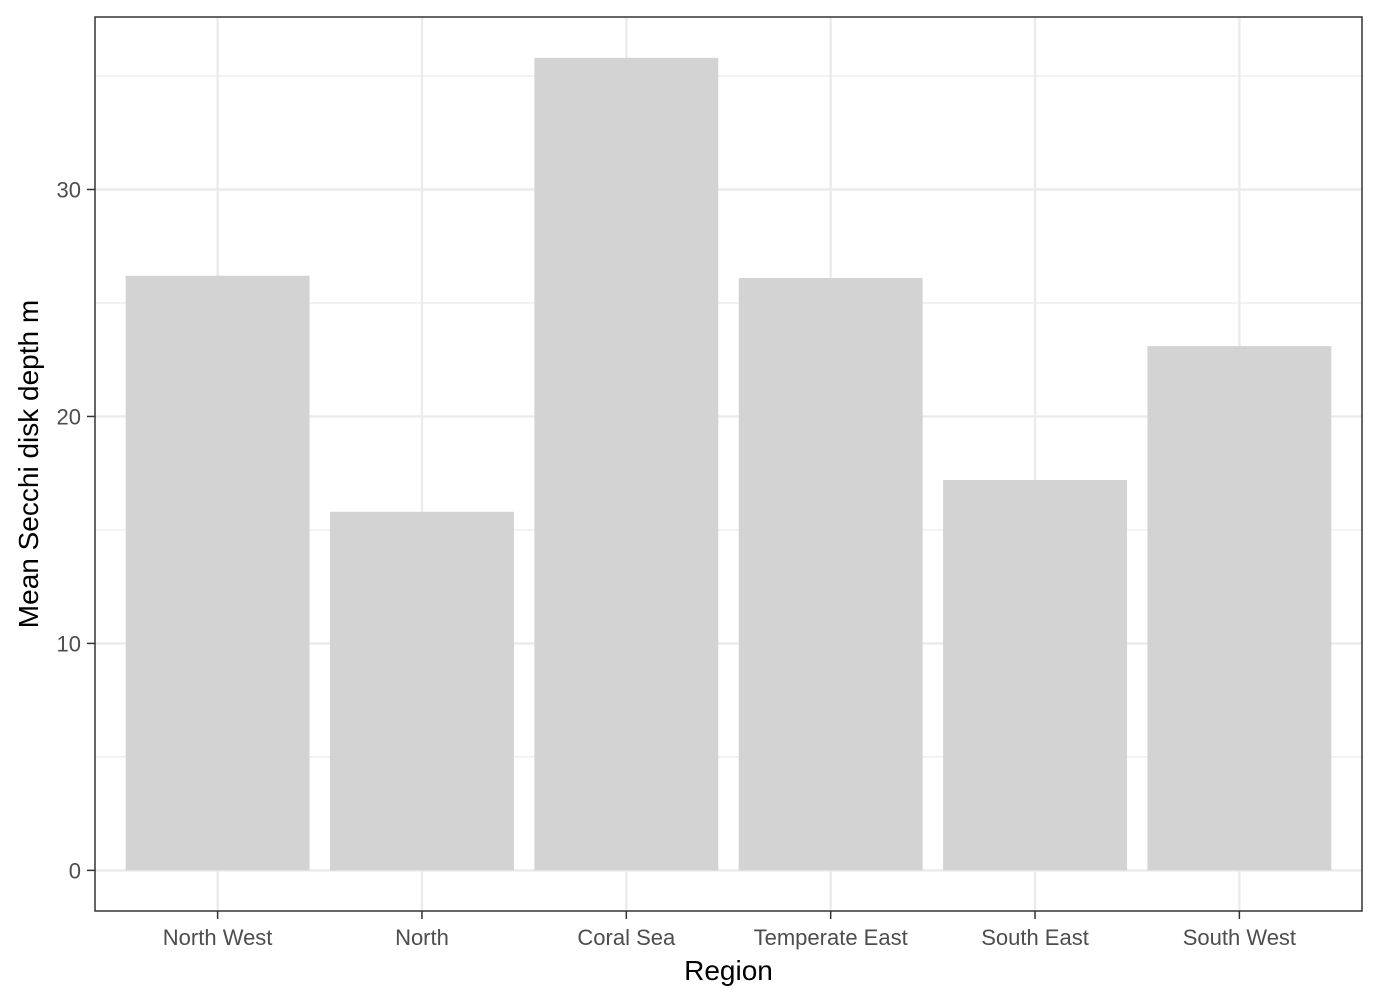  I want to click on y-tick-label: 0, so click(75, 870).